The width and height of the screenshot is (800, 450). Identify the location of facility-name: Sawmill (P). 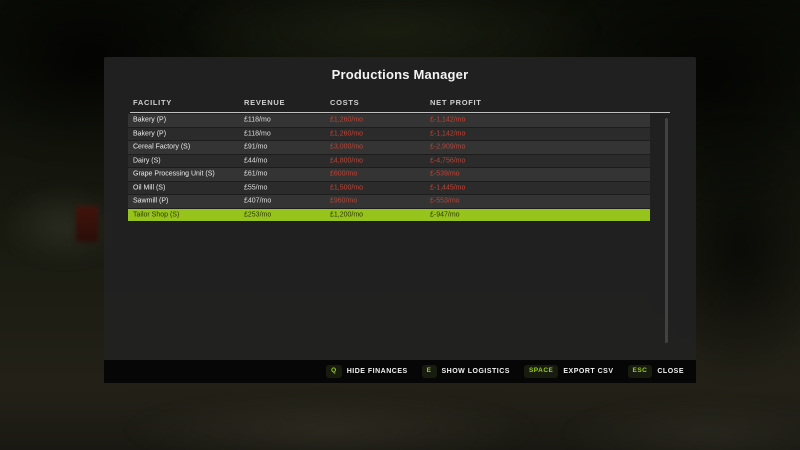
(151, 201).